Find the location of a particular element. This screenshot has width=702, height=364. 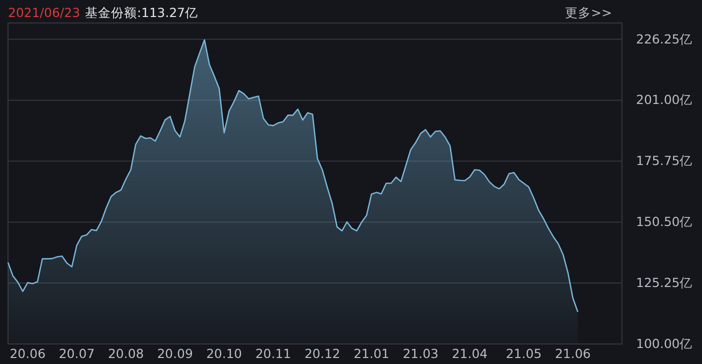

text: 更多>> is located at coordinates (588, 12).